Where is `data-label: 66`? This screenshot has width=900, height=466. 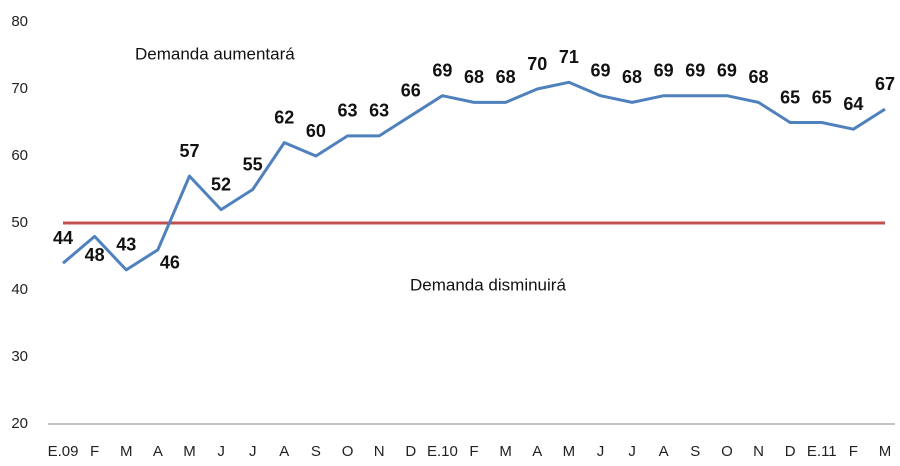
data-label: 66 is located at coordinates (411, 91).